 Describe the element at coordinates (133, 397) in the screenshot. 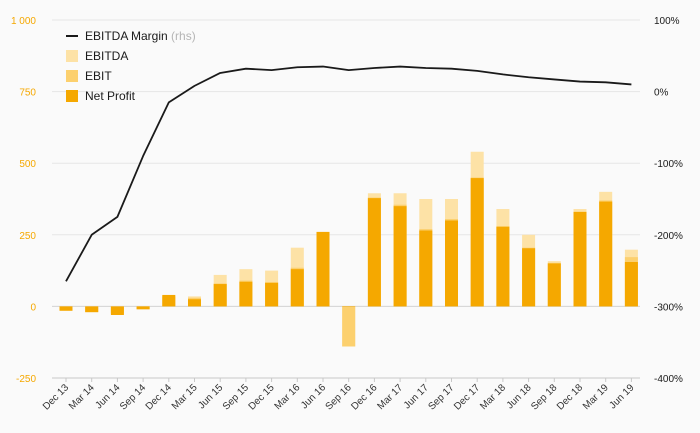

I see `x-tick-label: Sep 14` at that location.